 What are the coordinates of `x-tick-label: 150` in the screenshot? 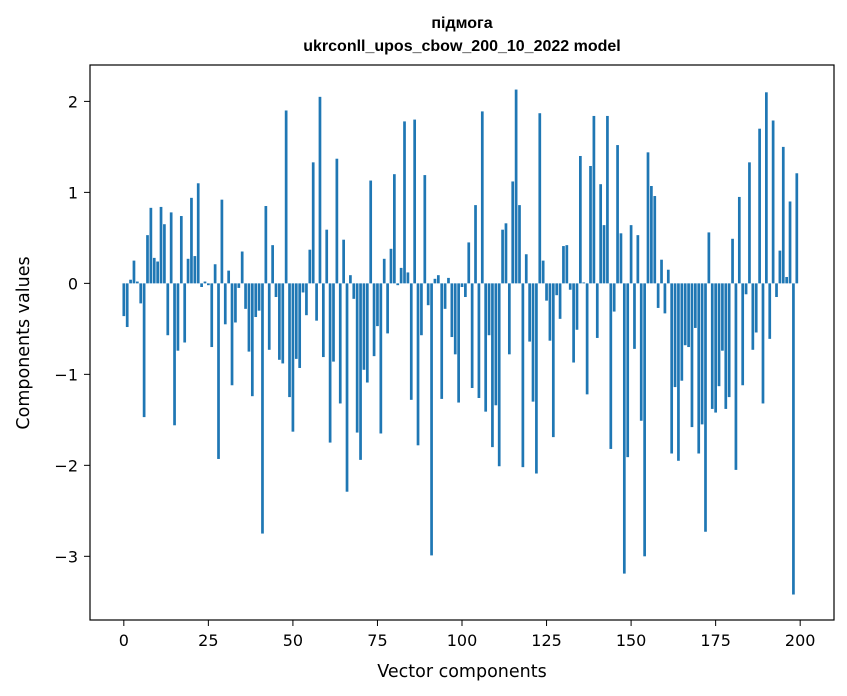 It's located at (631, 640).